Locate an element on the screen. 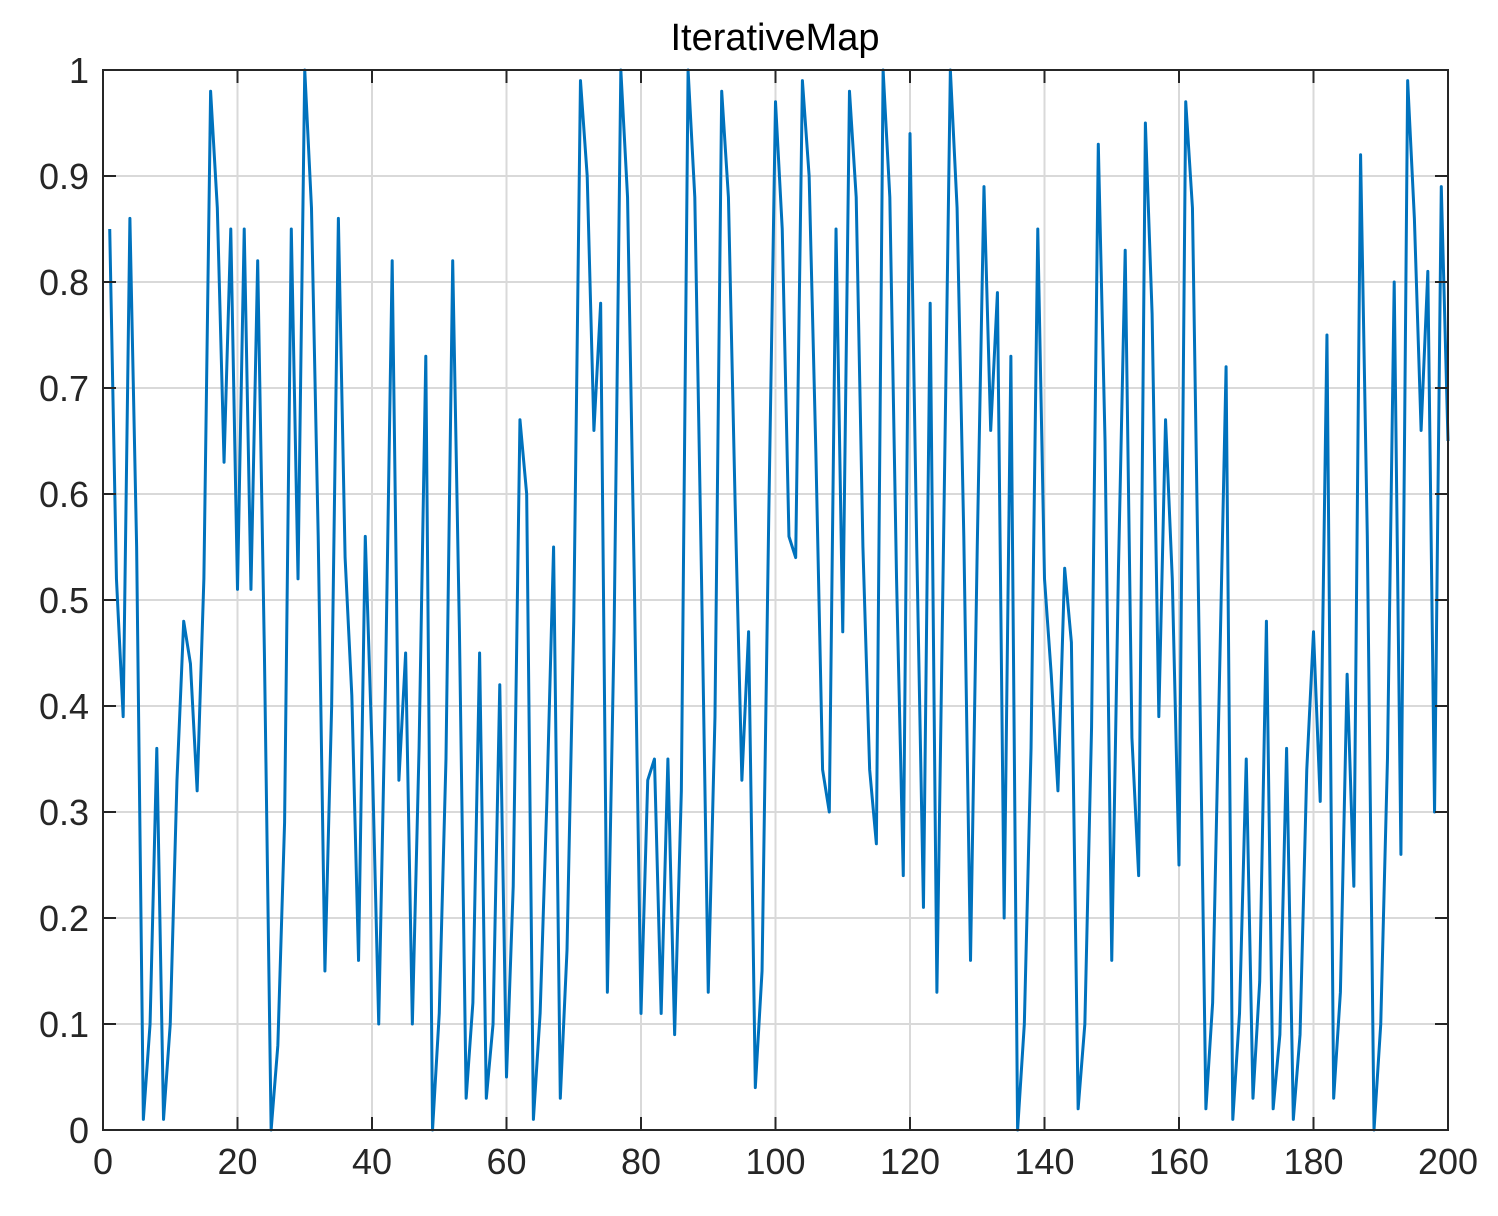 The width and height of the screenshot is (1498, 1216). x-tick-label: 140 is located at coordinates (1044, 1161).